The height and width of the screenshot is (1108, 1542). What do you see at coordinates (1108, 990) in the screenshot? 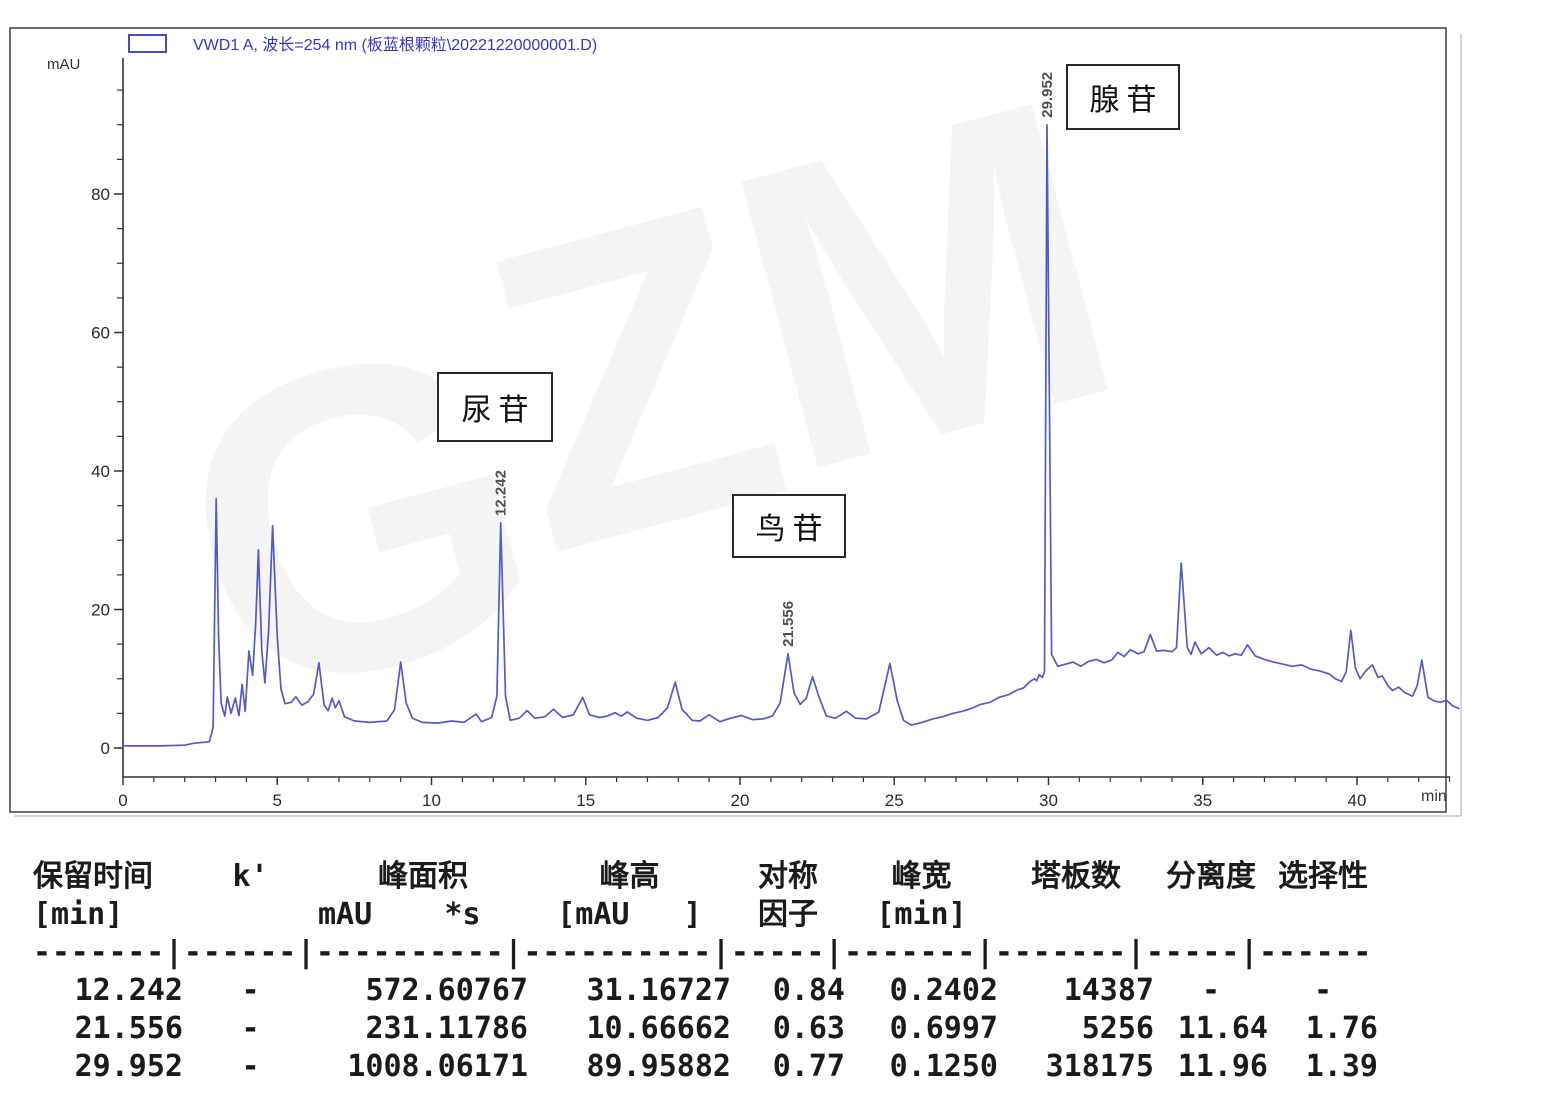
I see `table-cell: 14387` at bounding box center [1108, 990].